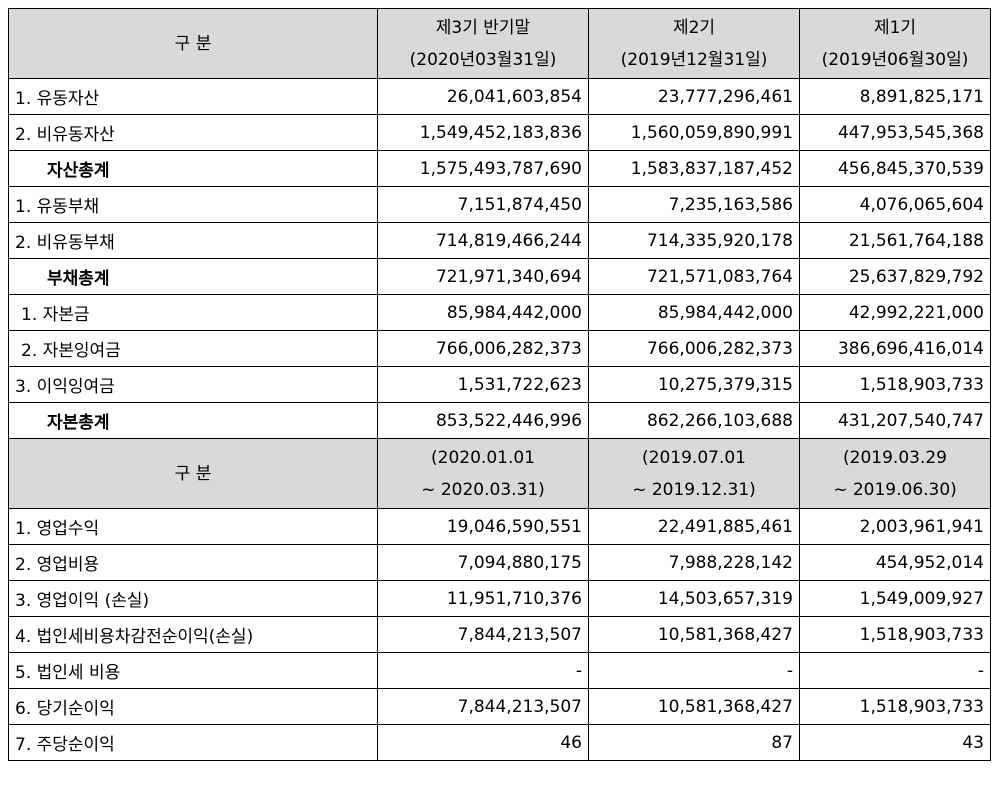  I want to click on value-cell: 1,549,009,927, so click(895, 598).